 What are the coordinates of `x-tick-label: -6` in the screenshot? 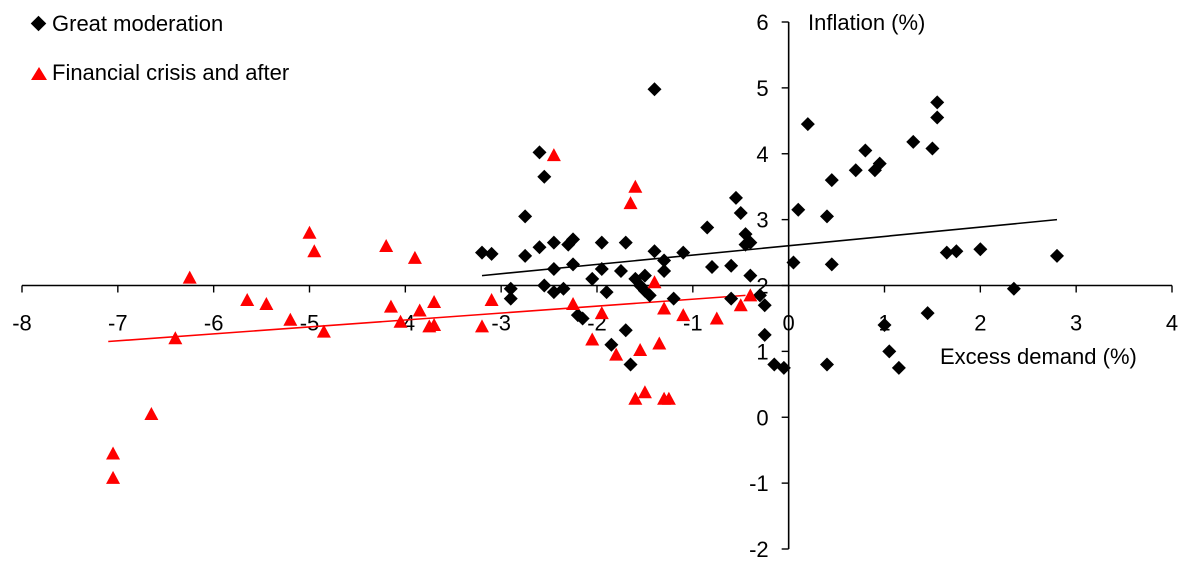 It's located at (214, 323).